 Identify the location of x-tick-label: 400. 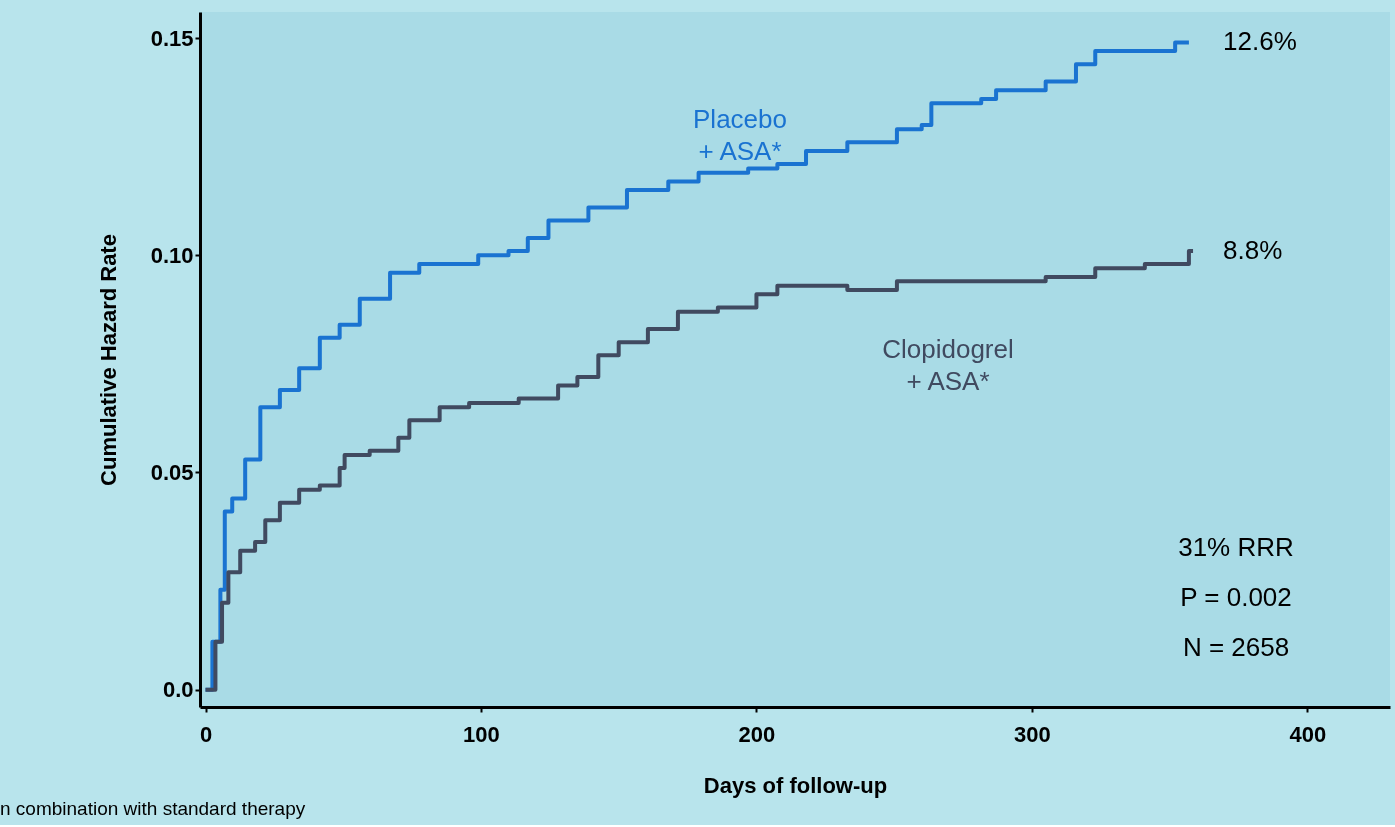
(1308, 734).